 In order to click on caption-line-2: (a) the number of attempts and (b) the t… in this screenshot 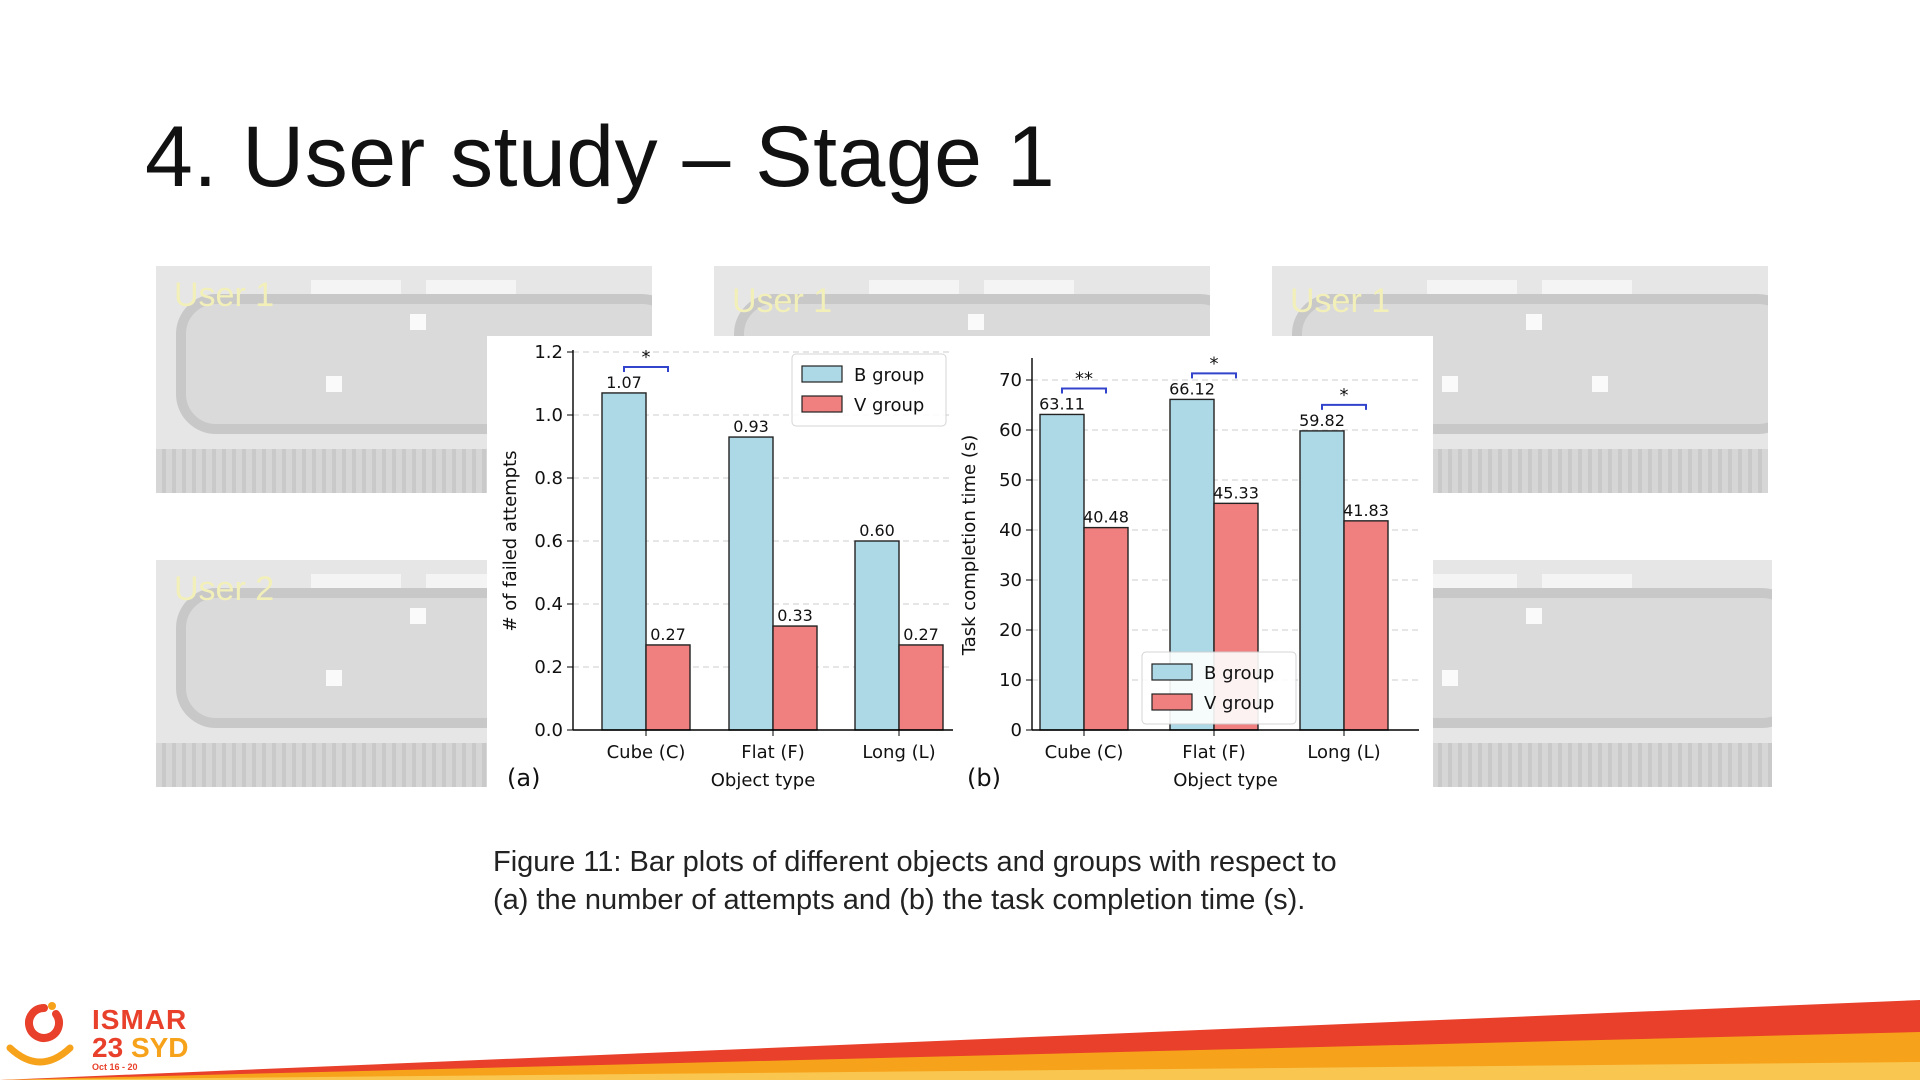, I will do `click(899, 900)`.